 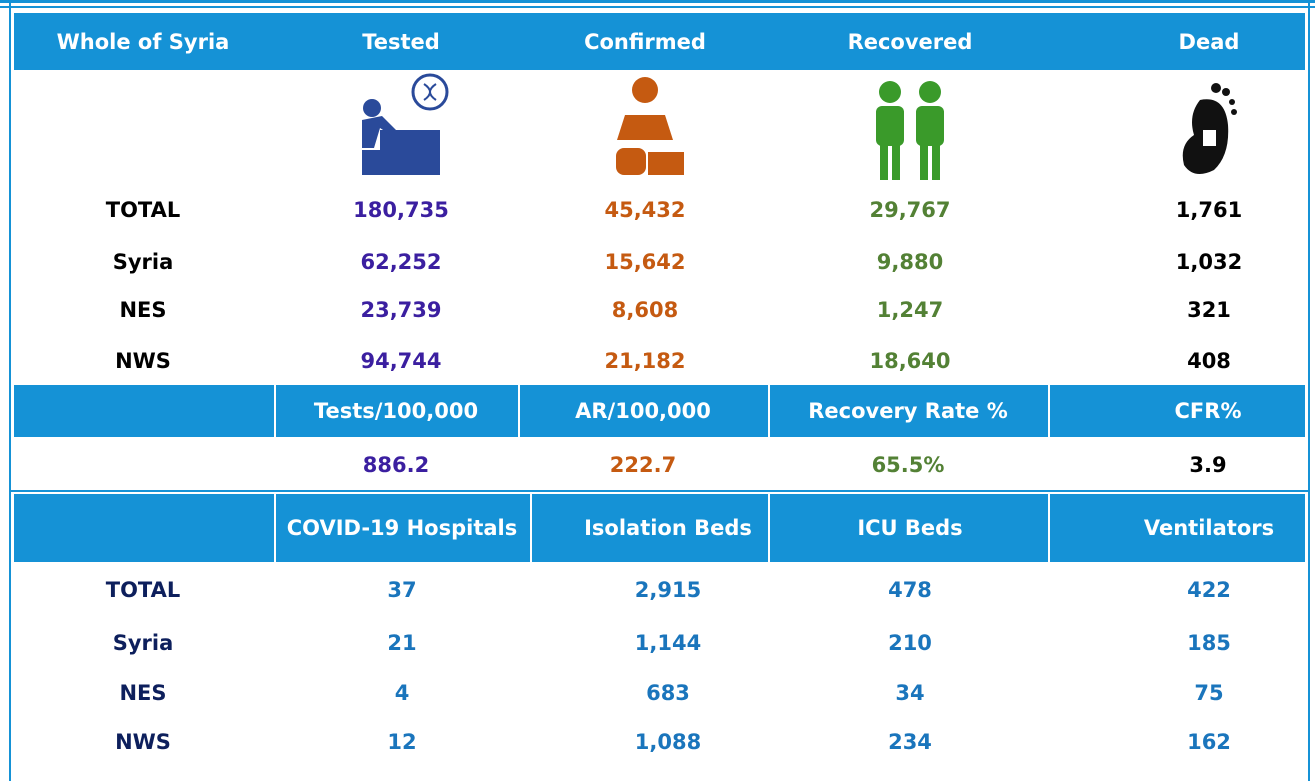 I want to click on cell-value: 1,032, so click(x=1209, y=262).